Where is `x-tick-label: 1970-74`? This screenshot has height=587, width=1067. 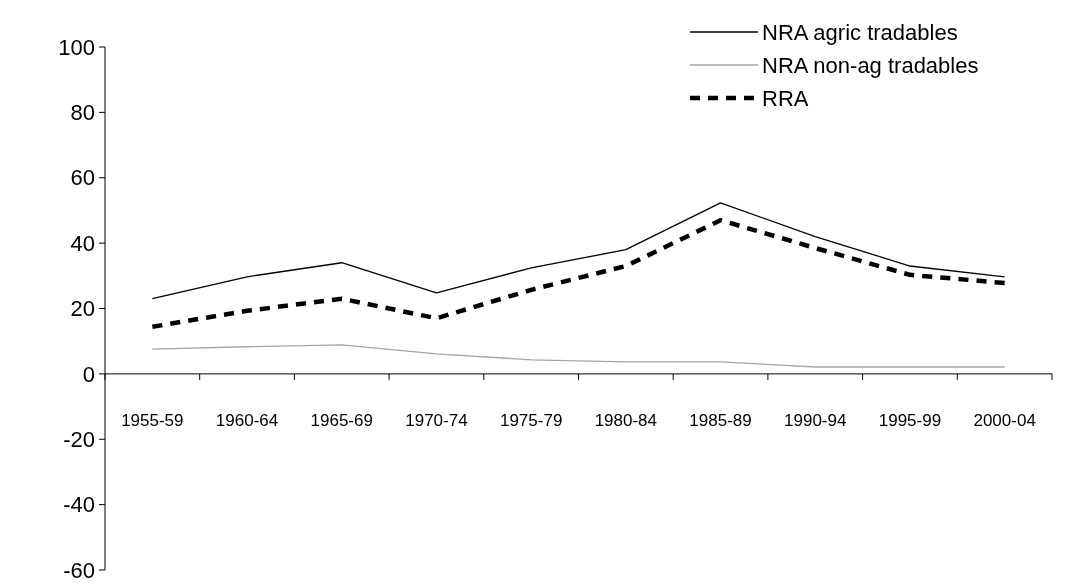 x-tick-label: 1970-74 is located at coordinates (436, 420).